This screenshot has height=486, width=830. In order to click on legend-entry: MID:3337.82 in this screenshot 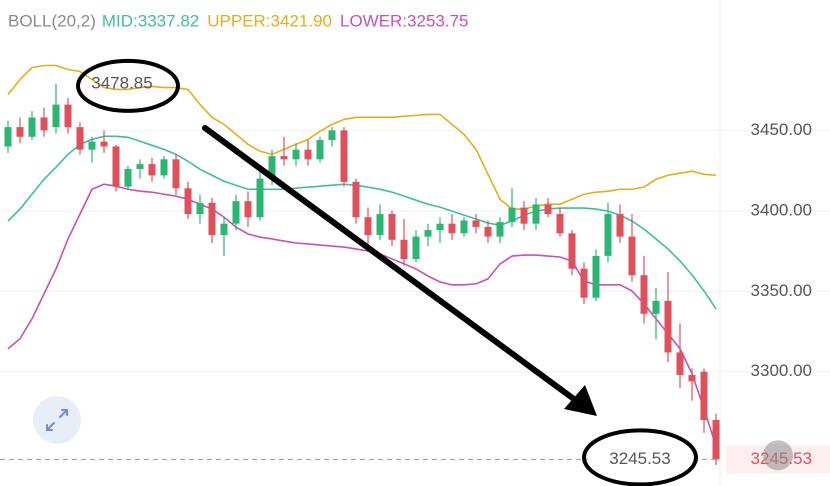, I will do `click(150, 20)`.